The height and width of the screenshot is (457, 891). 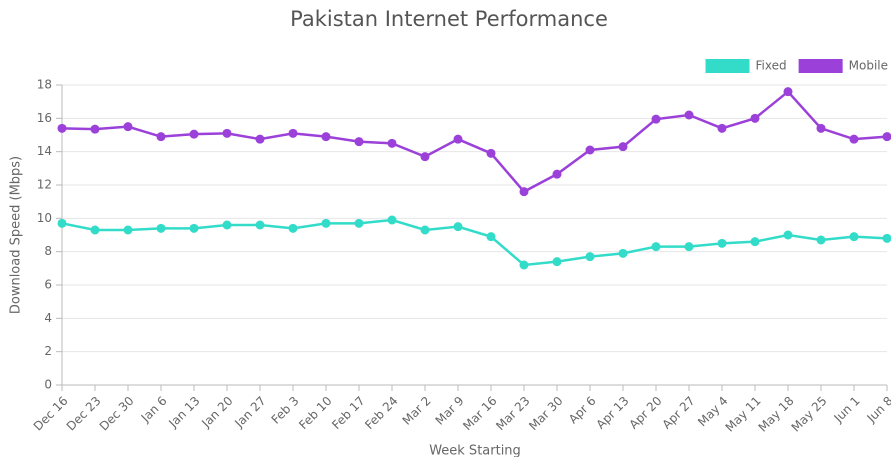 What do you see at coordinates (48, 318) in the screenshot?
I see `y-tick-label: 4` at bounding box center [48, 318].